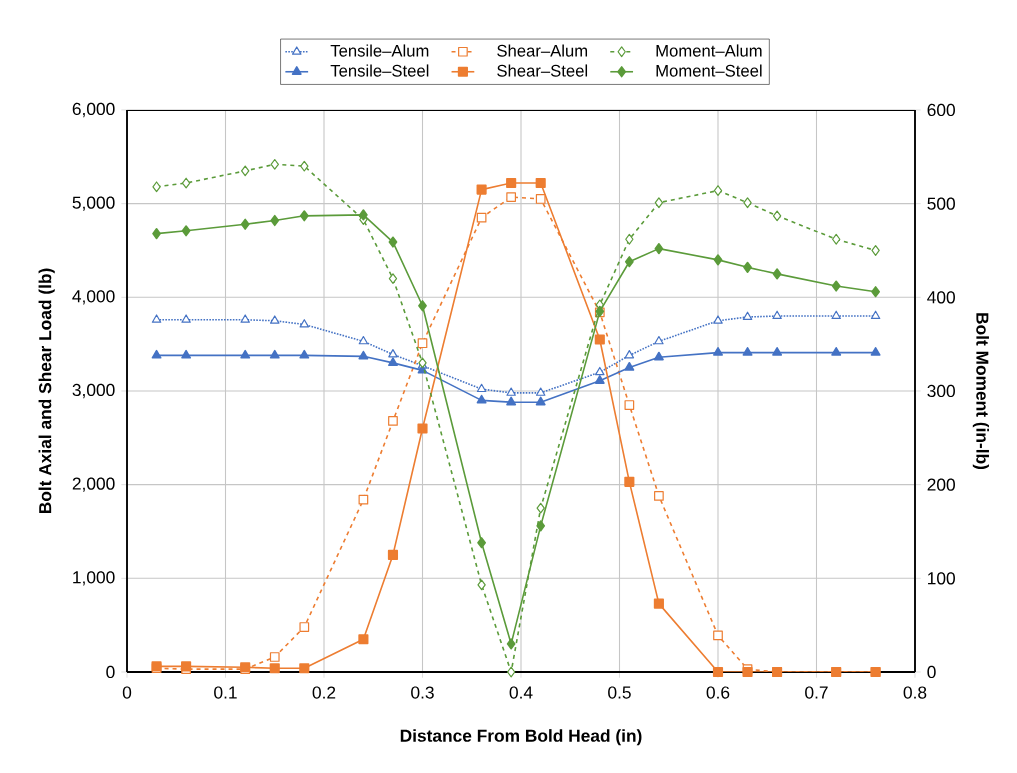 This screenshot has height=773, width=1017. I want to click on legend-label: Moment–Alum, so click(709, 50).